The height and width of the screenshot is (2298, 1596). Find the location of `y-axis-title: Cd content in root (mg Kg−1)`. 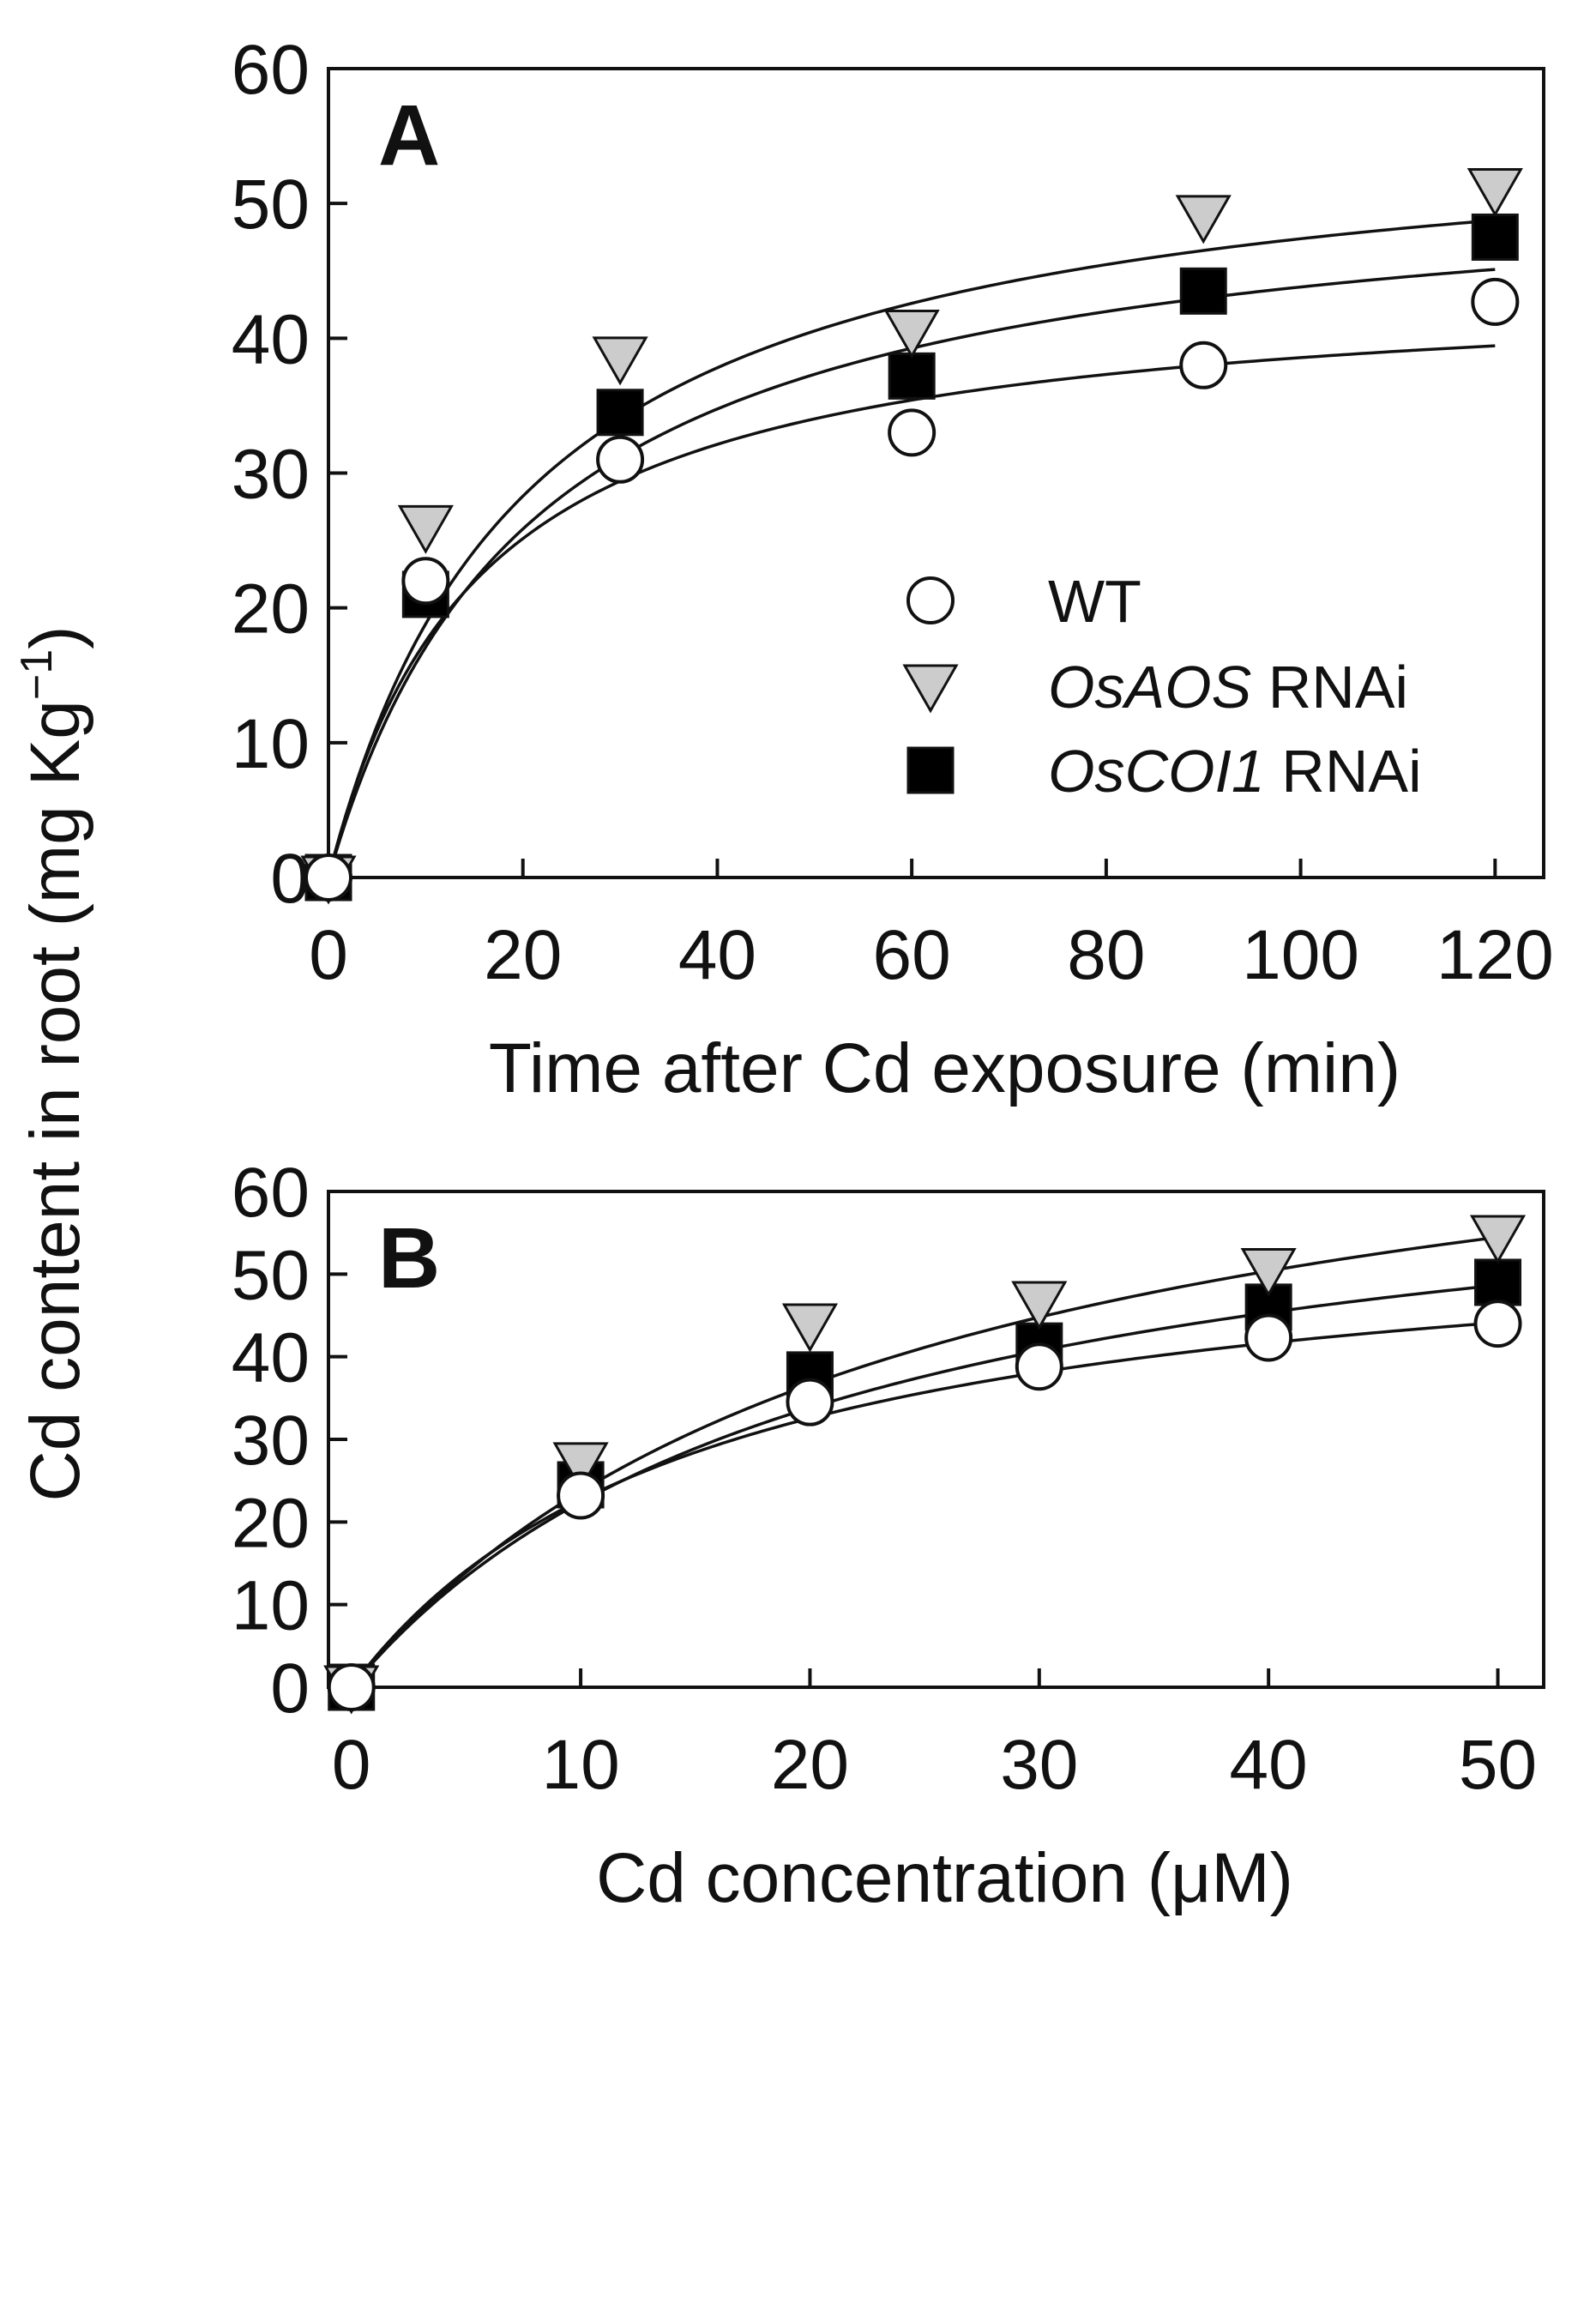

y-axis-title: Cd content in root (mg Kg−1) is located at coordinates (53, 1064).